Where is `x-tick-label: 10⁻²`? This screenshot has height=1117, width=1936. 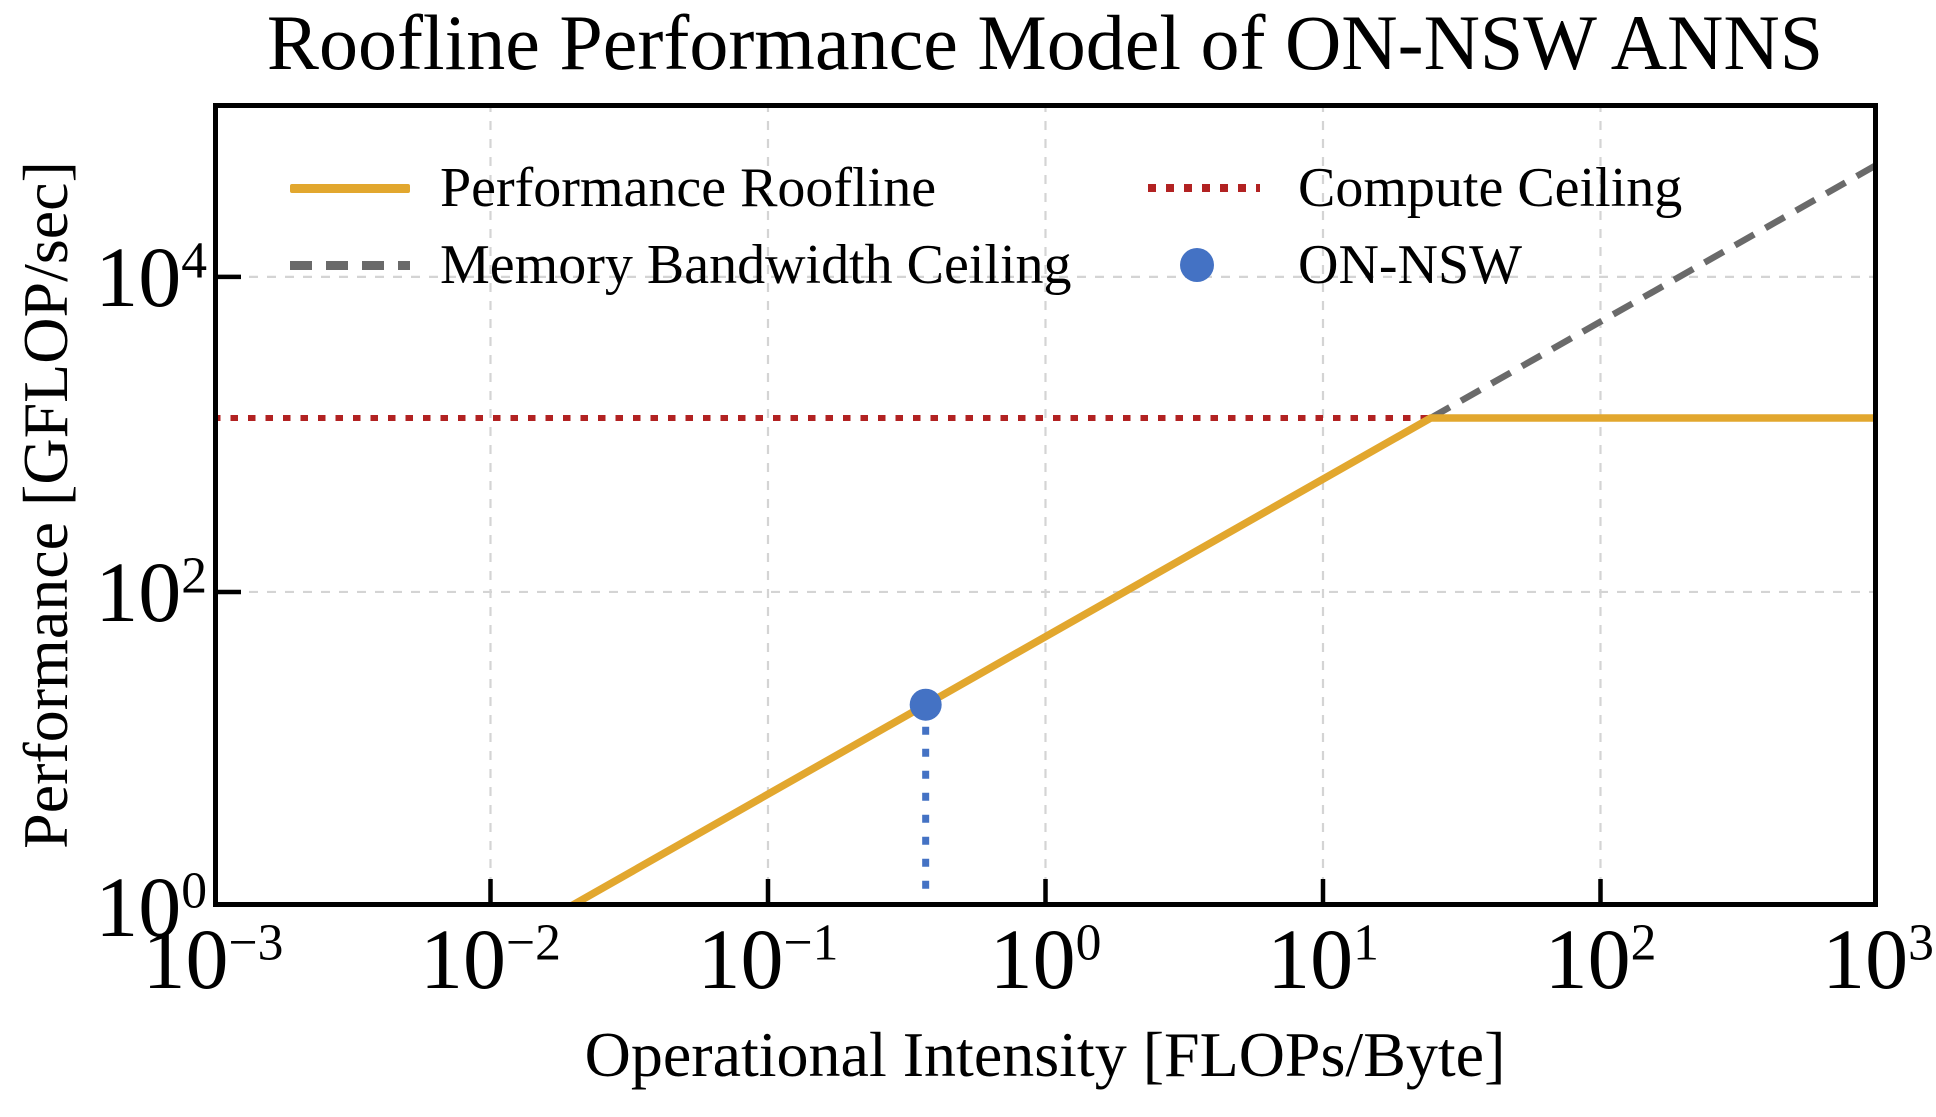 x-tick-label: 10⁻² is located at coordinates (490, 959).